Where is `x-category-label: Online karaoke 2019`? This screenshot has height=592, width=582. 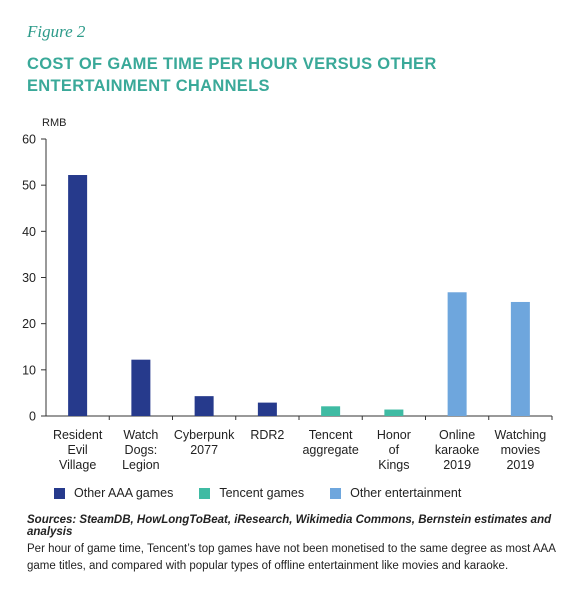 x-category-label: Online karaoke 2019 is located at coordinates (457, 450).